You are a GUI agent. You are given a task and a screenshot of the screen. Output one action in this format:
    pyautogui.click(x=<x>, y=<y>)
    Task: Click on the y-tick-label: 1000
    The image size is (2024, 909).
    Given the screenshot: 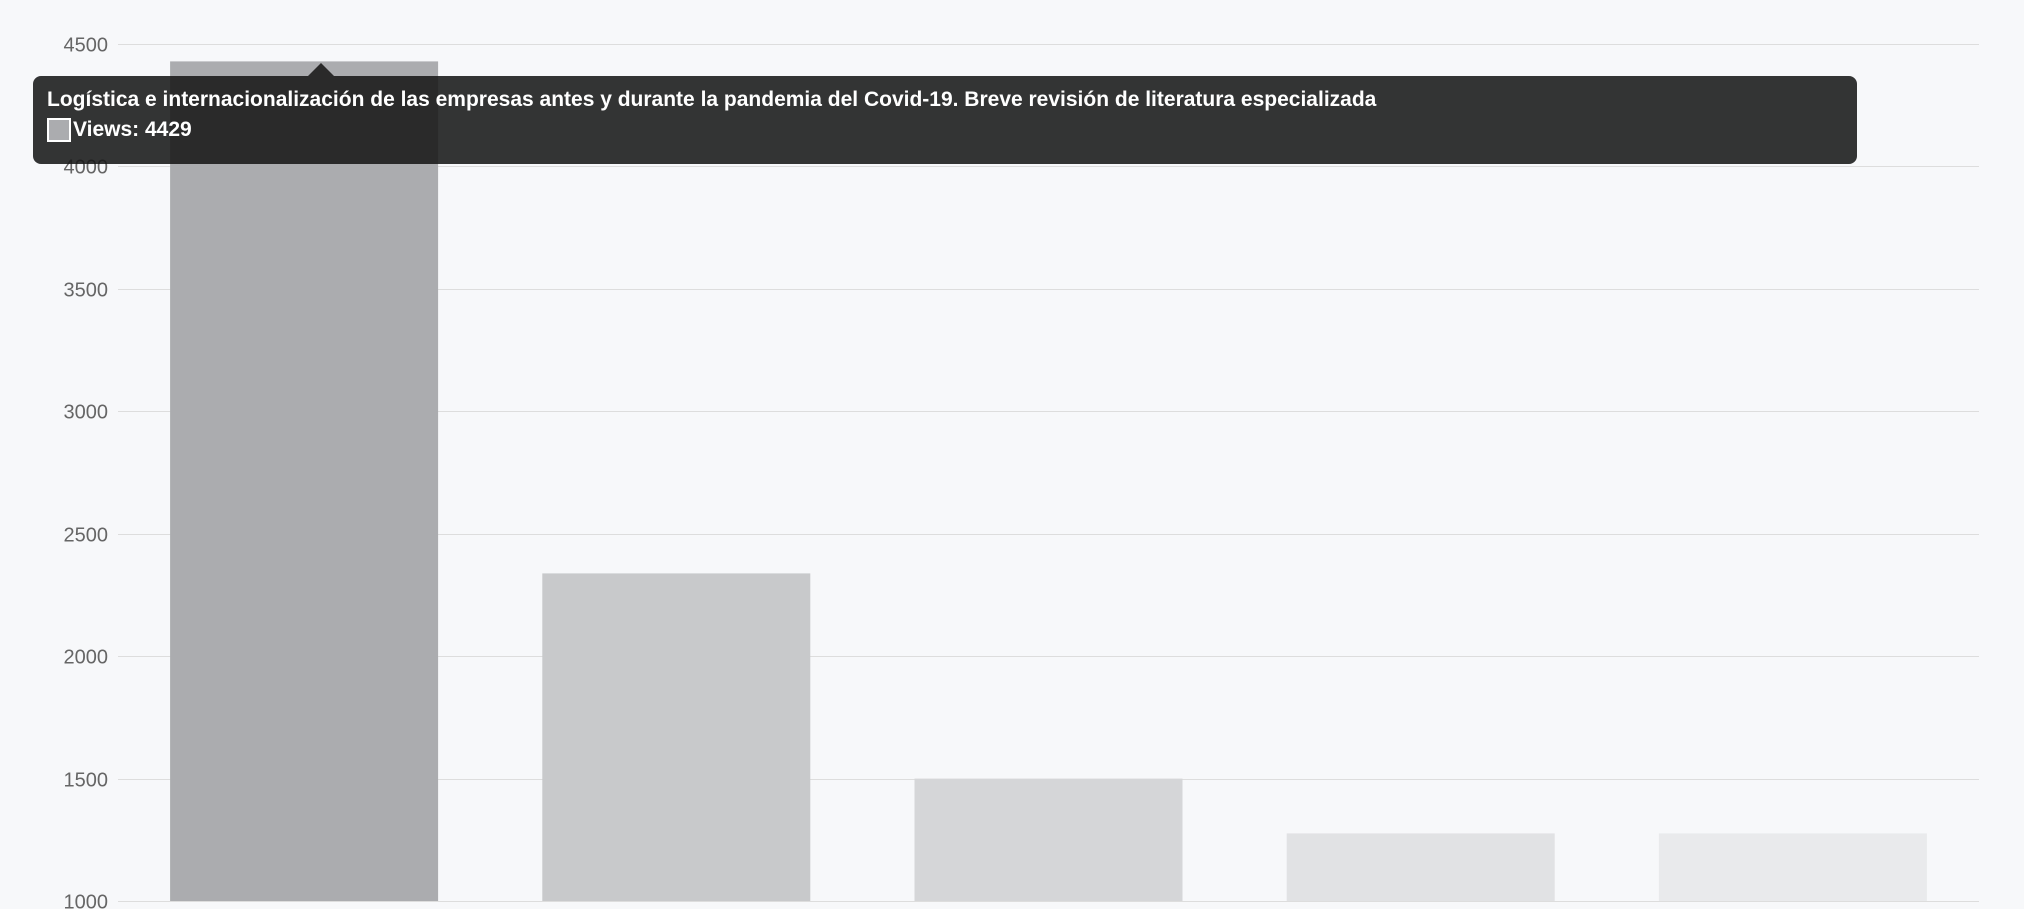 What is the action you would take?
    pyautogui.click(x=86, y=900)
    